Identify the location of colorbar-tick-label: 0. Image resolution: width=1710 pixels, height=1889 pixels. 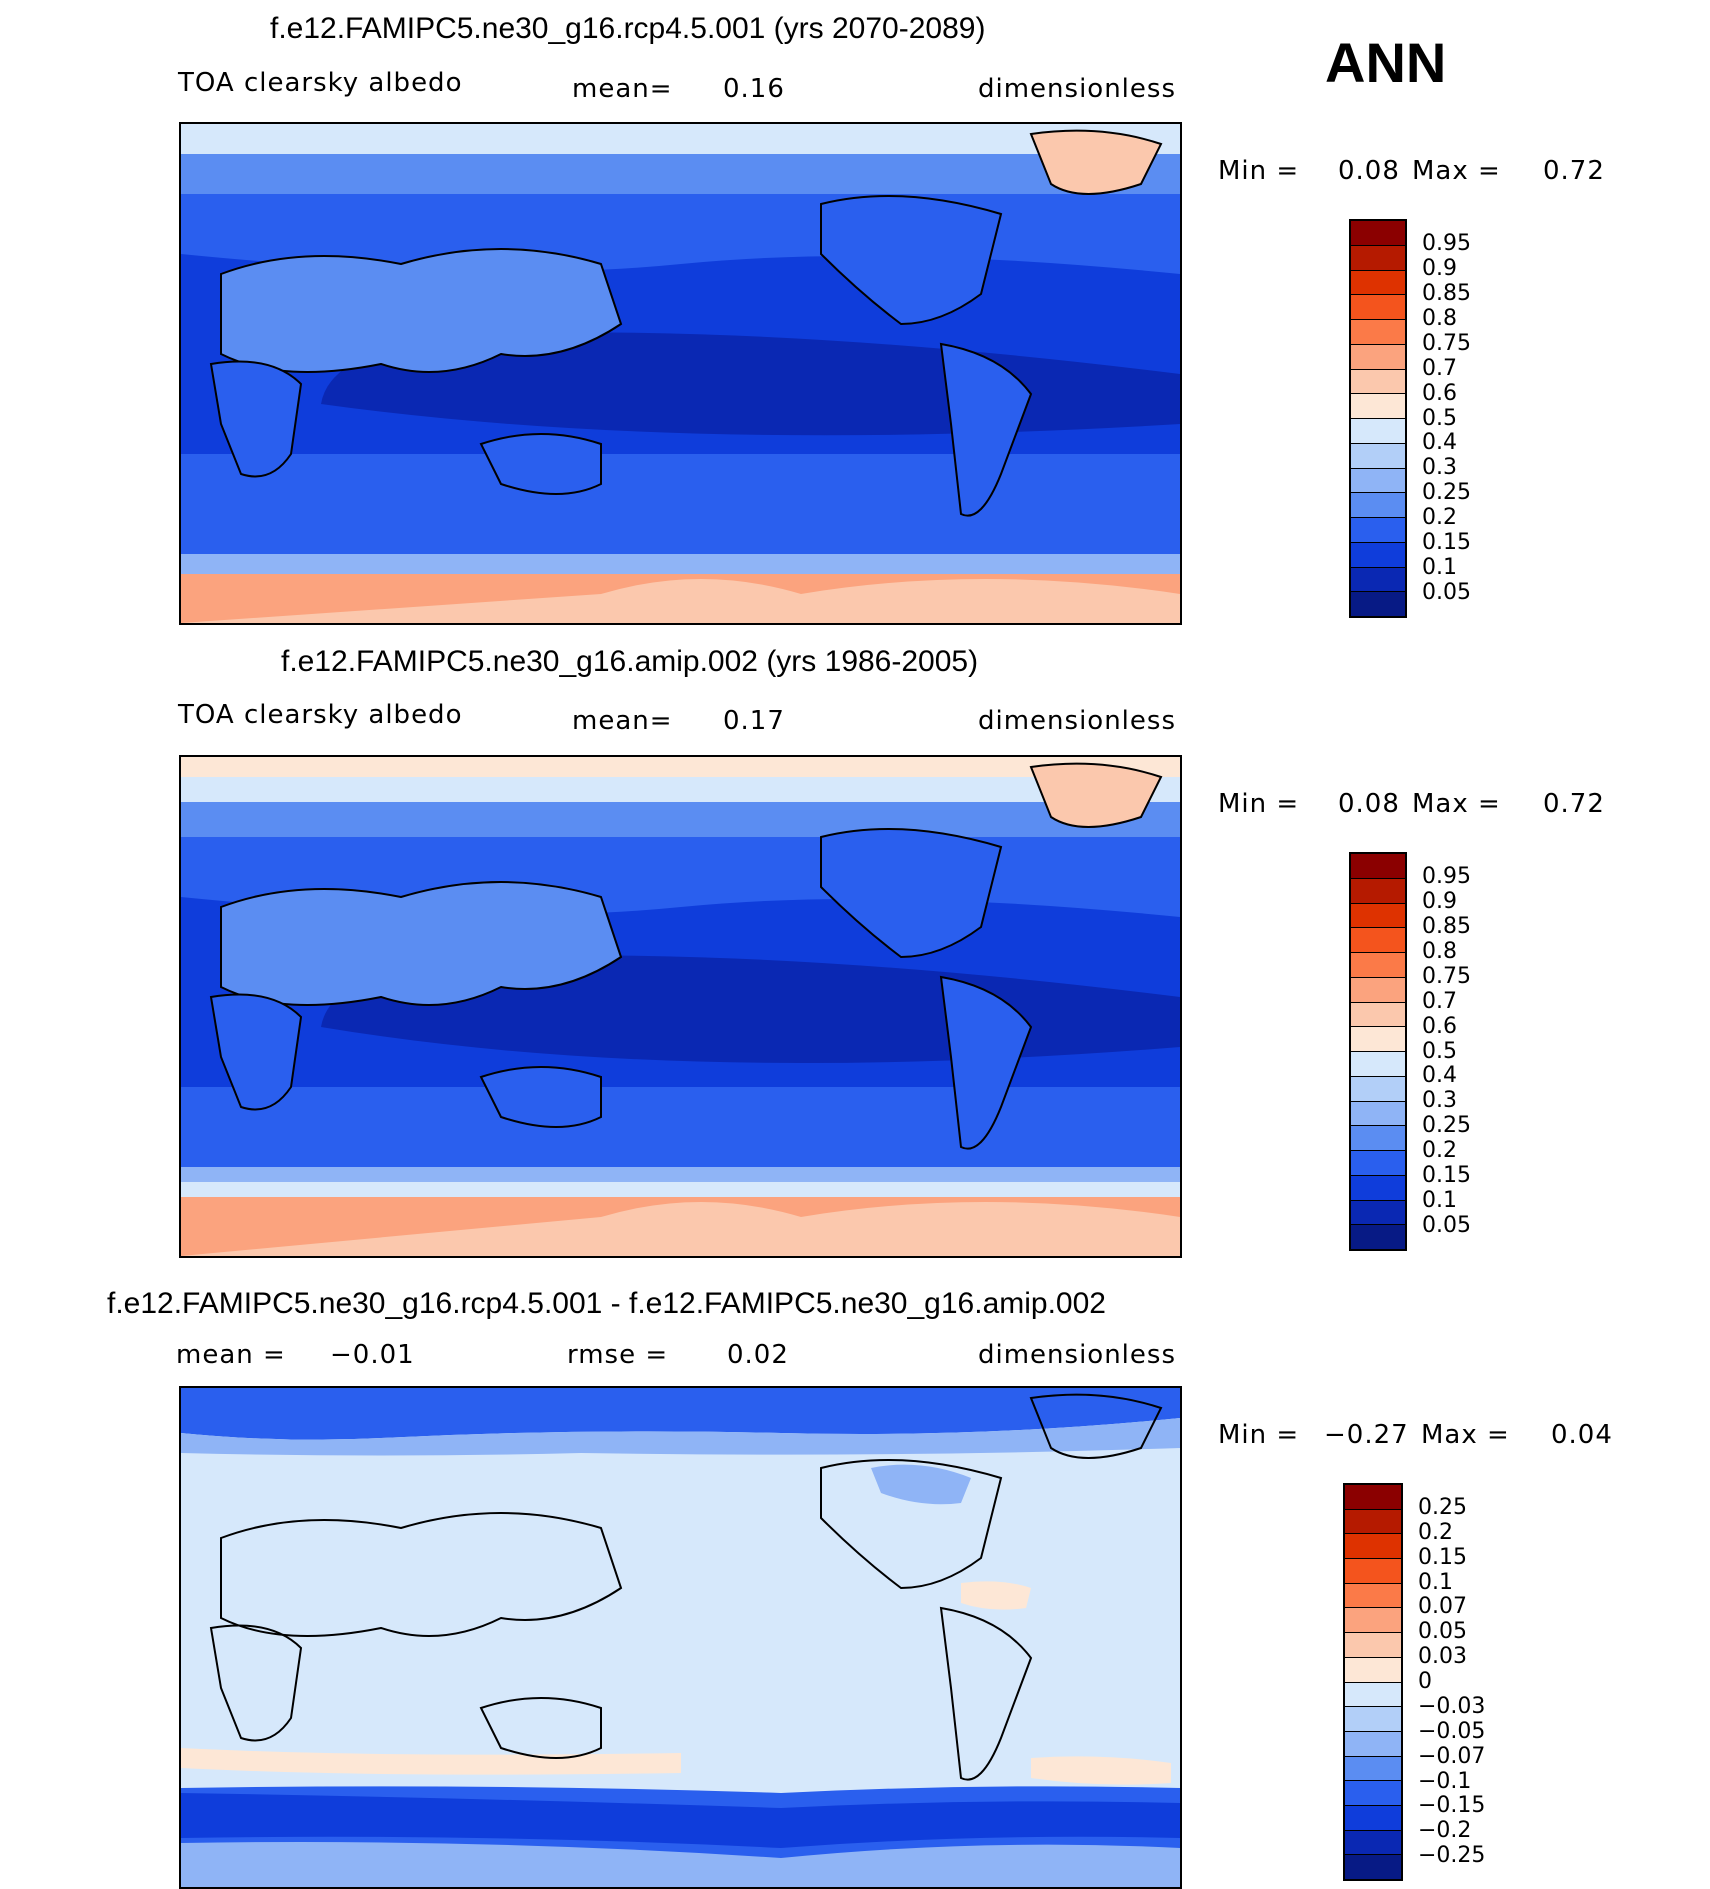
(1425, 1681).